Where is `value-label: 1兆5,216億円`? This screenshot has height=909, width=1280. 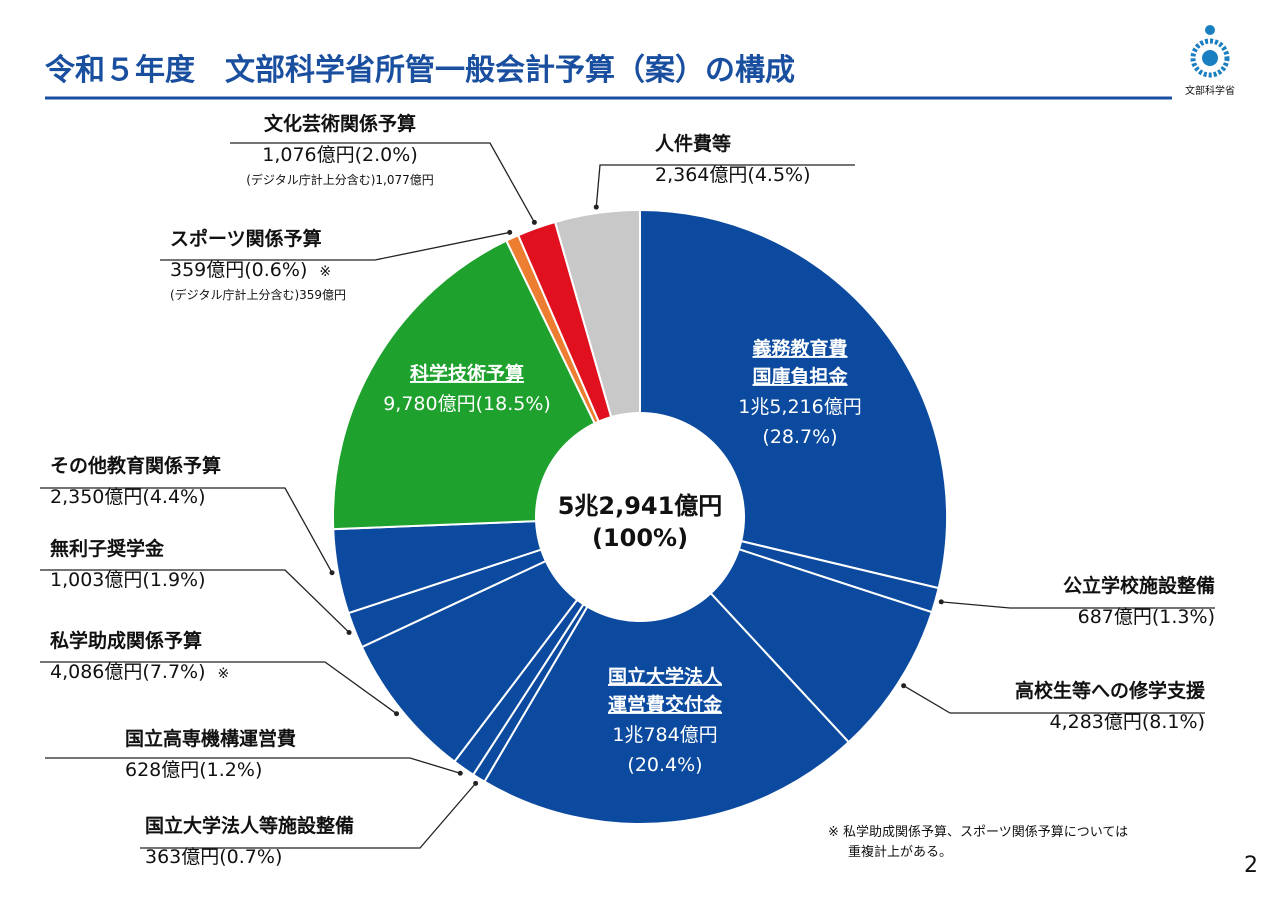
value-label: 1兆5,216億円 is located at coordinates (799, 407).